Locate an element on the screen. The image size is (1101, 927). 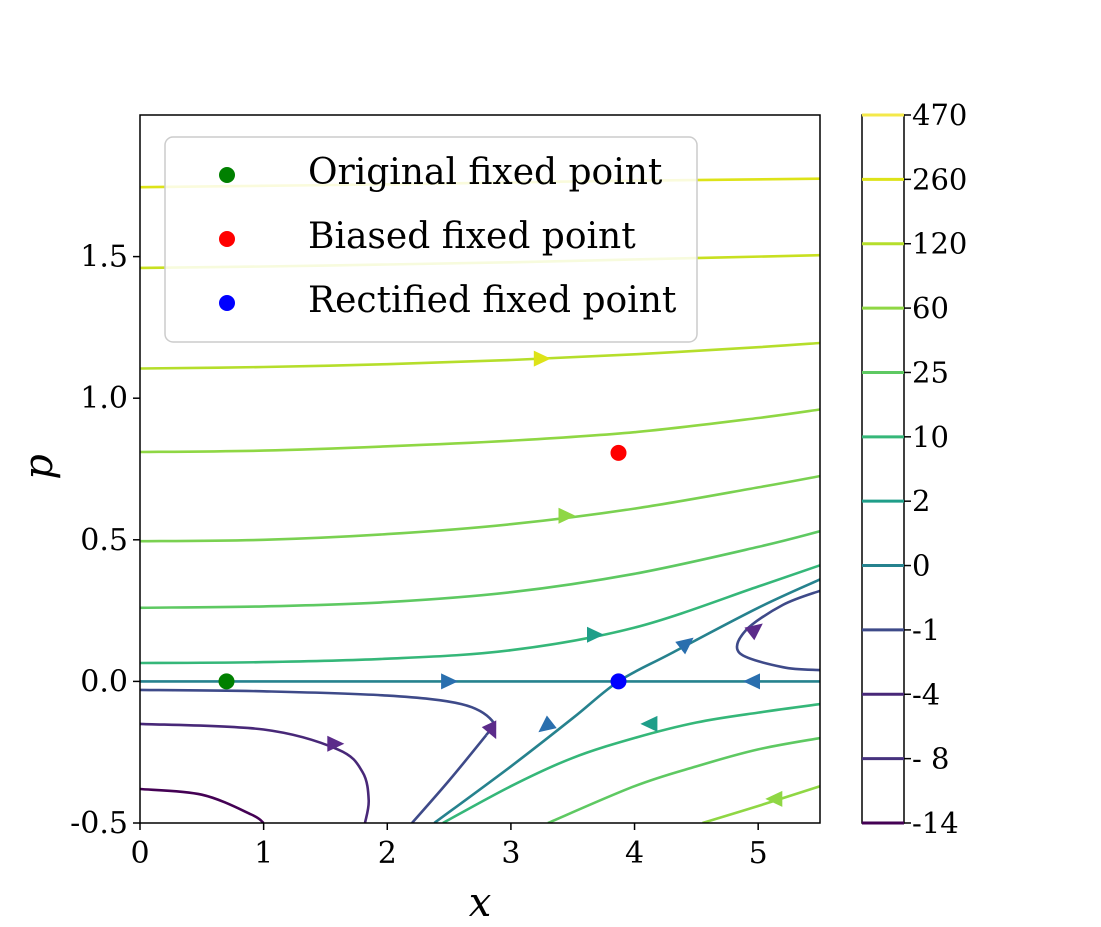
colorbar: 470 260 120 60 25 10 2 0 -1 -4 - 8 -14 is located at coordinates (914, 469).